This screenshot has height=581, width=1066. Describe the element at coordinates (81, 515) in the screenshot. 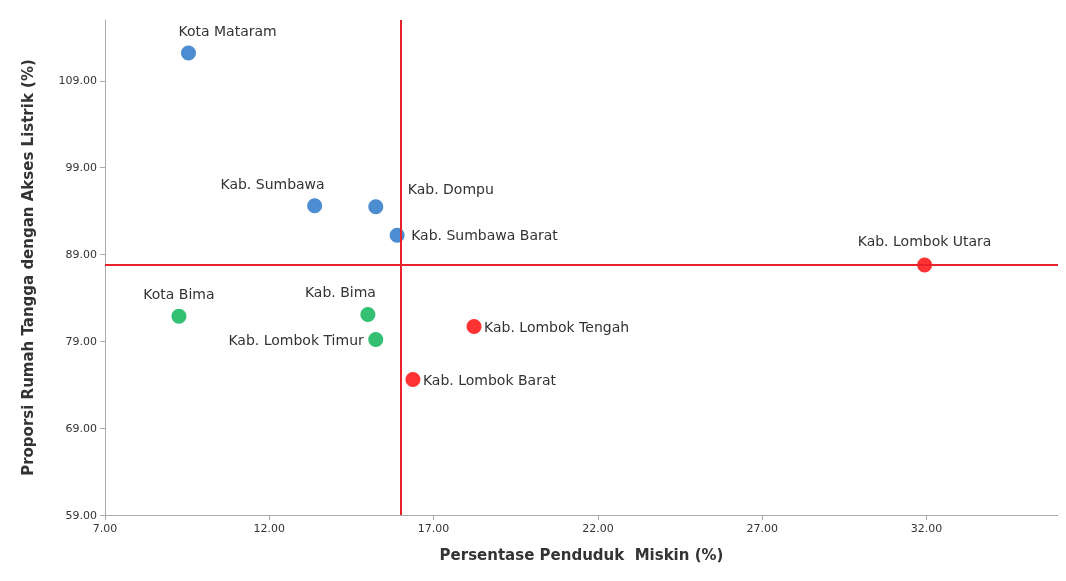

I see `y-tick-label: 59.00` at that location.